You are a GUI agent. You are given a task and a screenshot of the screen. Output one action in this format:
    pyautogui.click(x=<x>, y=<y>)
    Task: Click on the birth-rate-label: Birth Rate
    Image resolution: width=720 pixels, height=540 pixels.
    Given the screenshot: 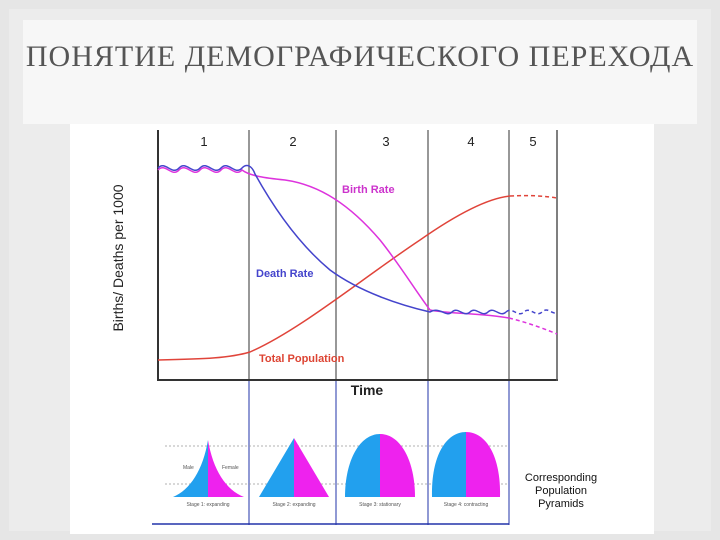 What is the action you would take?
    pyautogui.click(x=368, y=190)
    